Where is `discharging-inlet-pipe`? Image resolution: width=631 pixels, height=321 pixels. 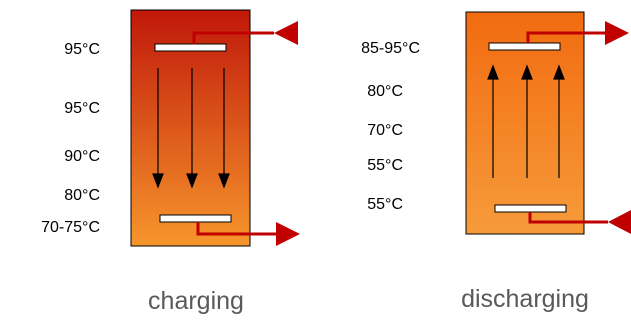
discharging-inlet-pipe is located at coordinates (568, 218).